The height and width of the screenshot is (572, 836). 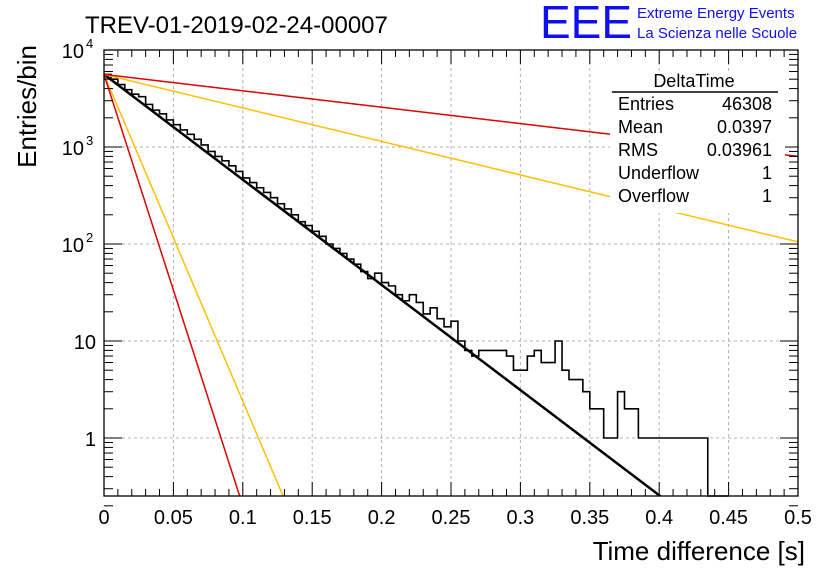 I want to click on chart-title: TREV-01-2019-02-24-00007, so click(x=236, y=25).